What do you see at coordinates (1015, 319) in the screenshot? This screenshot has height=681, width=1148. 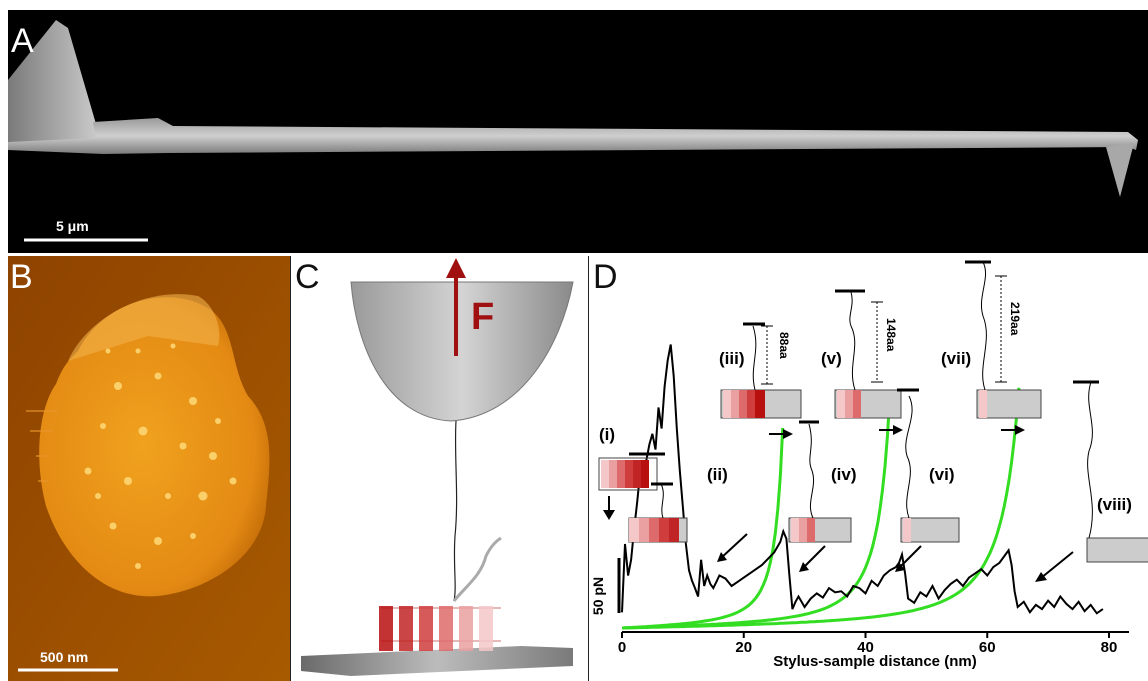 I see `length-label-219aa: 219aa` at bounding box center [1015, 319].